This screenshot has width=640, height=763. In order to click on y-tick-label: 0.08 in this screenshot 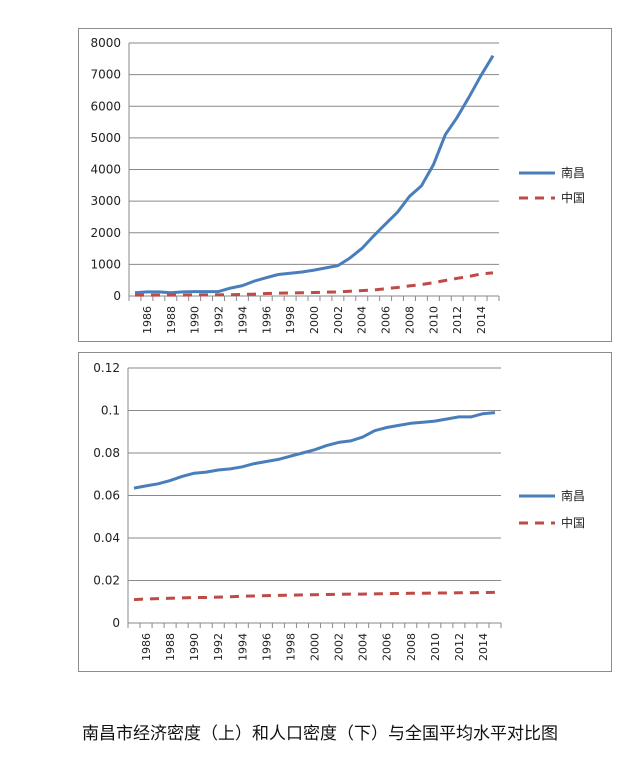, I will do `click(106, 453)`.